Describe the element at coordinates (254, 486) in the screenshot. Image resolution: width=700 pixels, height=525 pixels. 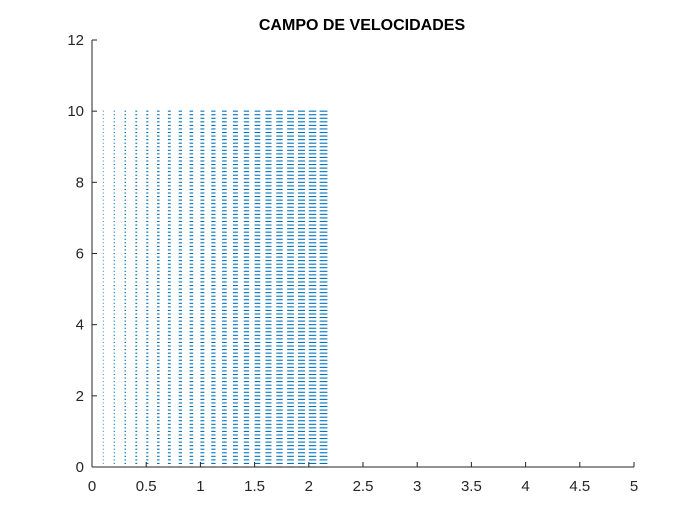
I see `x-tick-label: 1.5` at that location.